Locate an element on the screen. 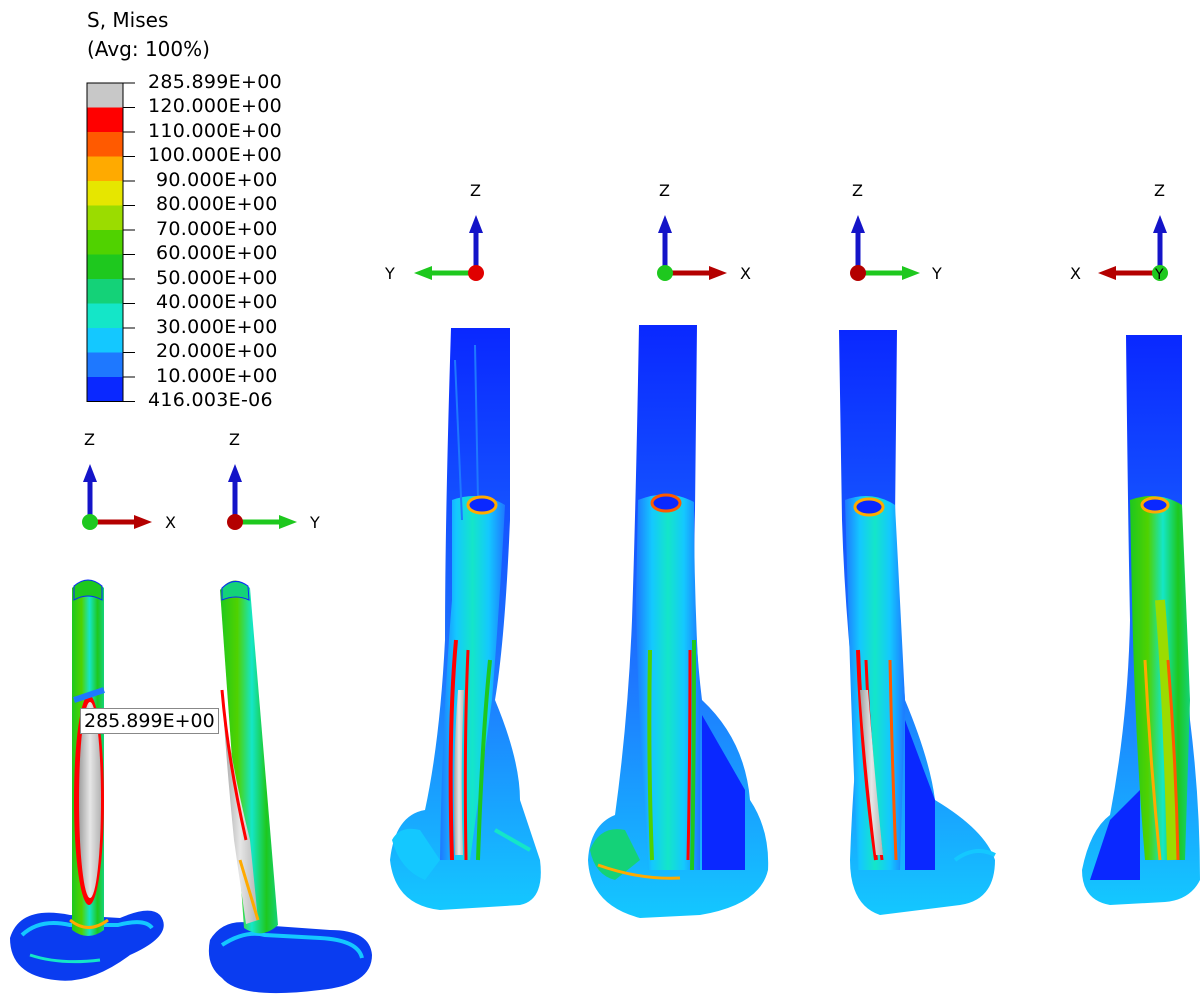 The height and width of the screenshot is (1002, 1201). legend-label: 100.000E+00 is located at coordinates (215, 155).